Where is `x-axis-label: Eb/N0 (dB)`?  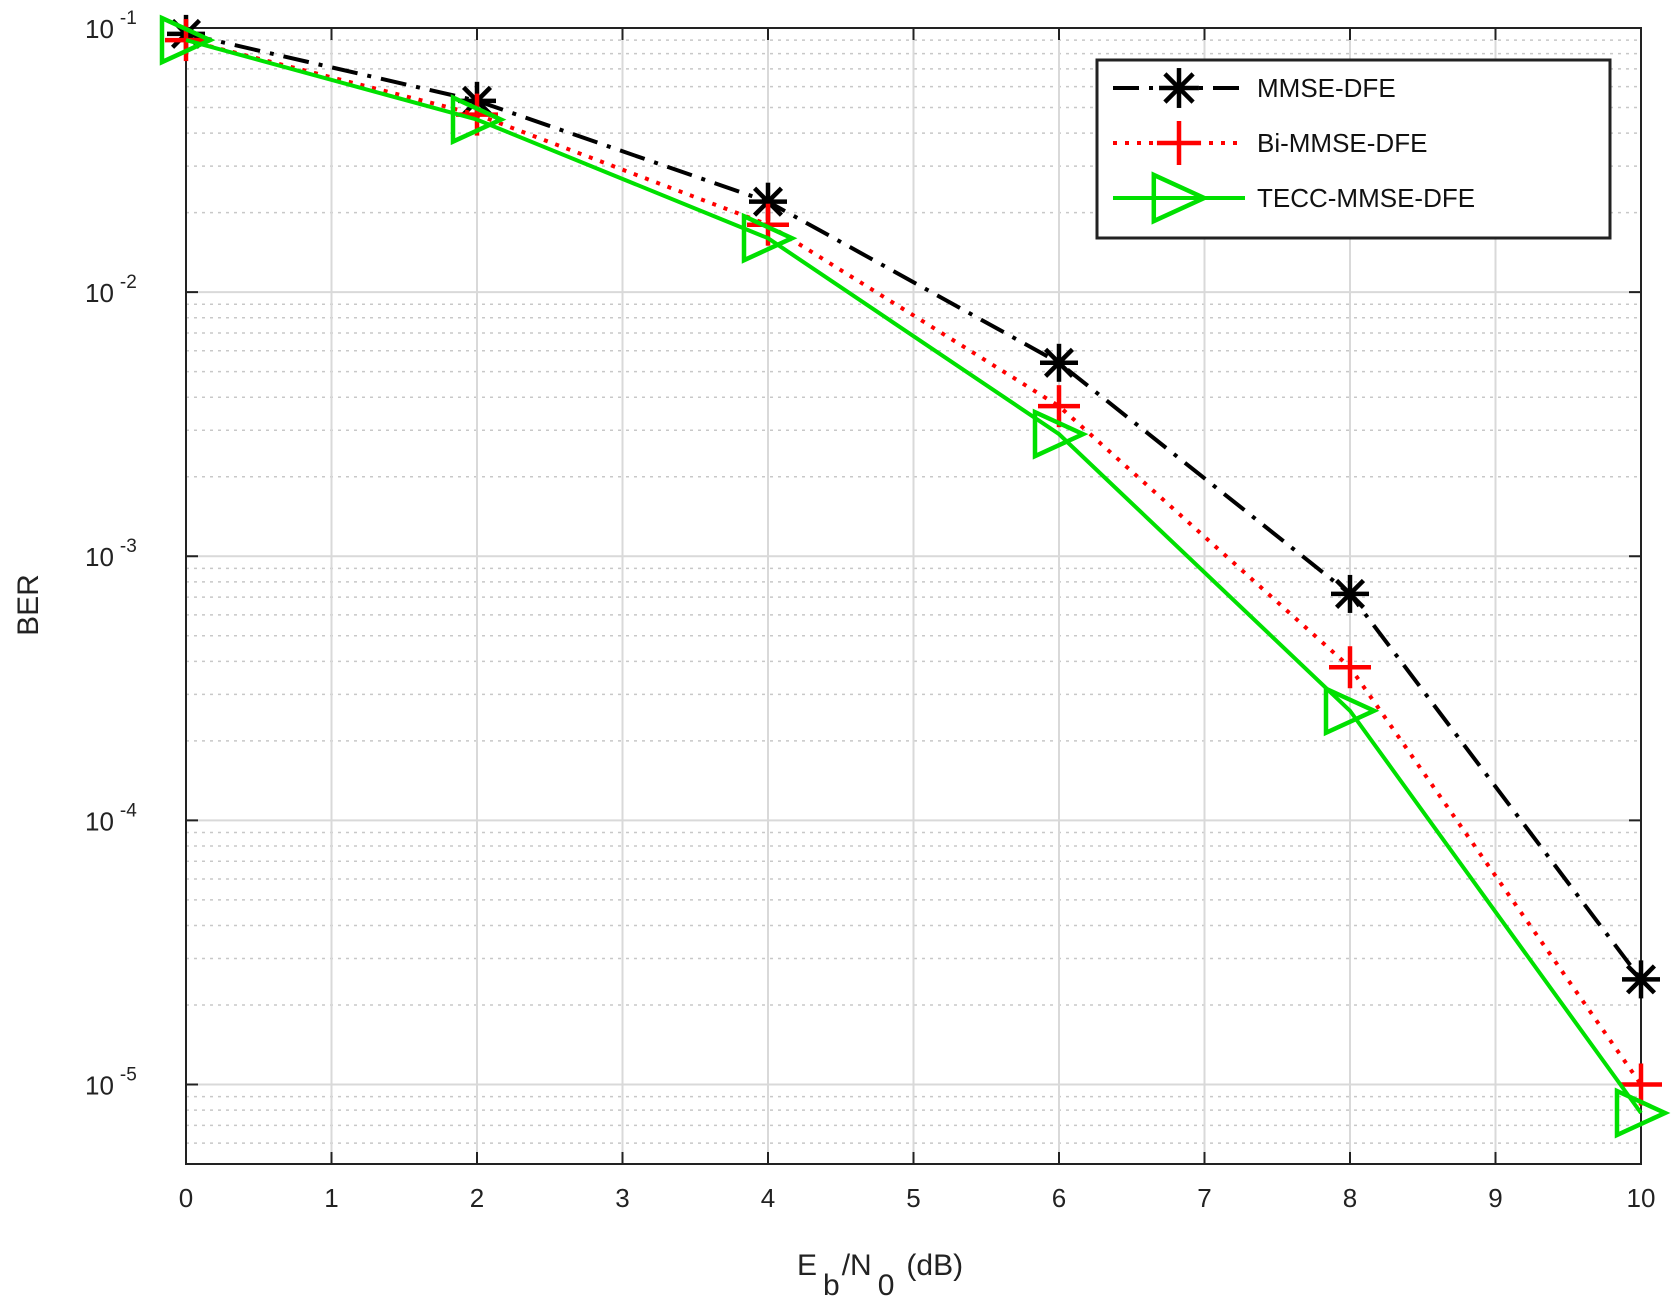 x-axis-label: Eb/N0 (dB) is located at coordinates (880, 1275).